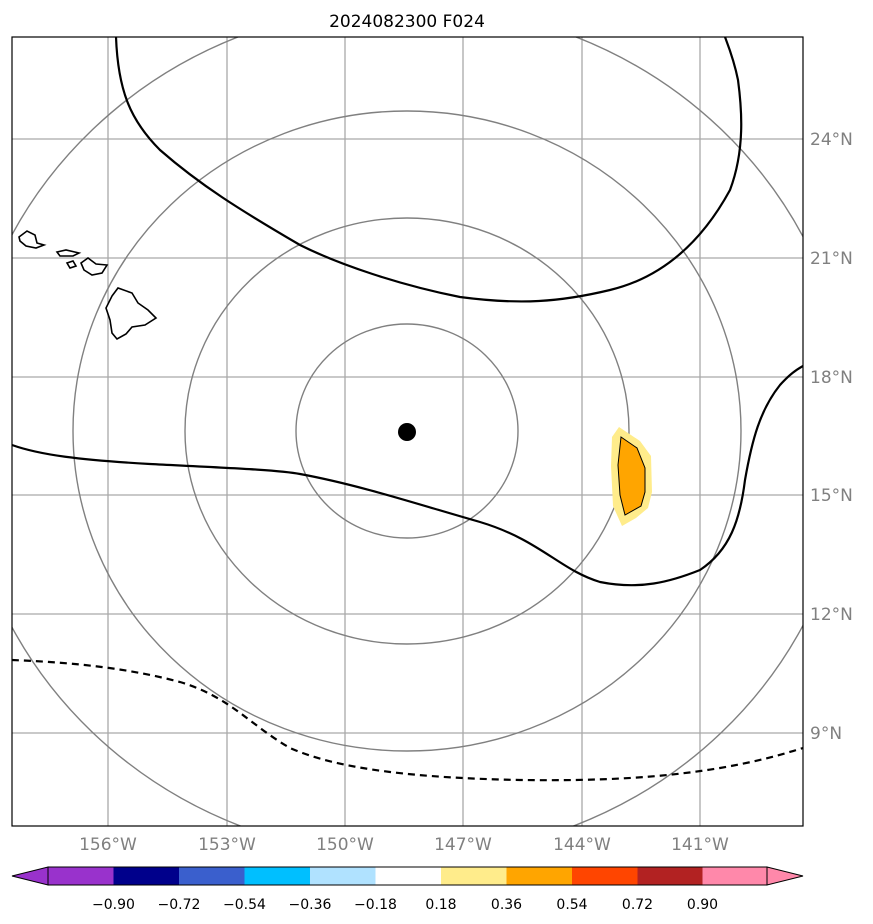  I want to click on lon-label-150w: 150°W, so click(345, 845).